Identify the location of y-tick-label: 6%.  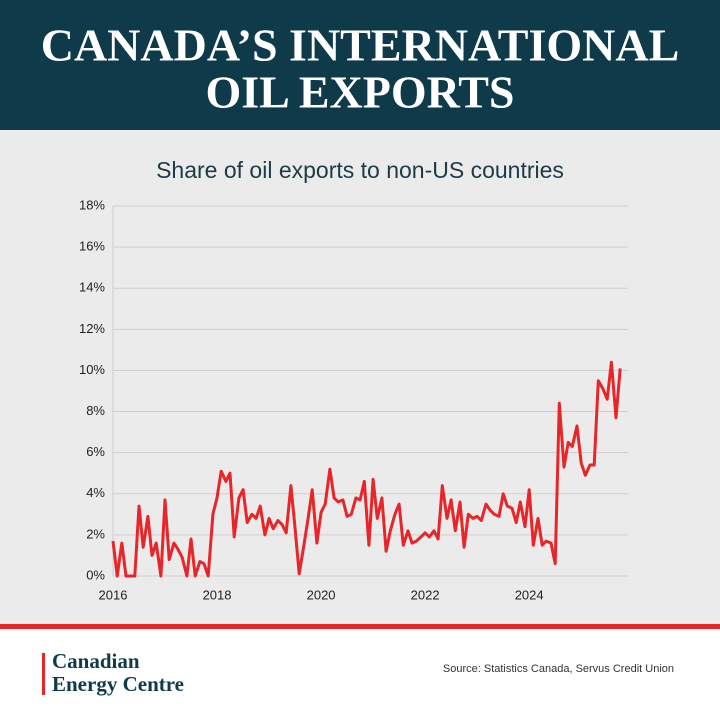
(95, 451).